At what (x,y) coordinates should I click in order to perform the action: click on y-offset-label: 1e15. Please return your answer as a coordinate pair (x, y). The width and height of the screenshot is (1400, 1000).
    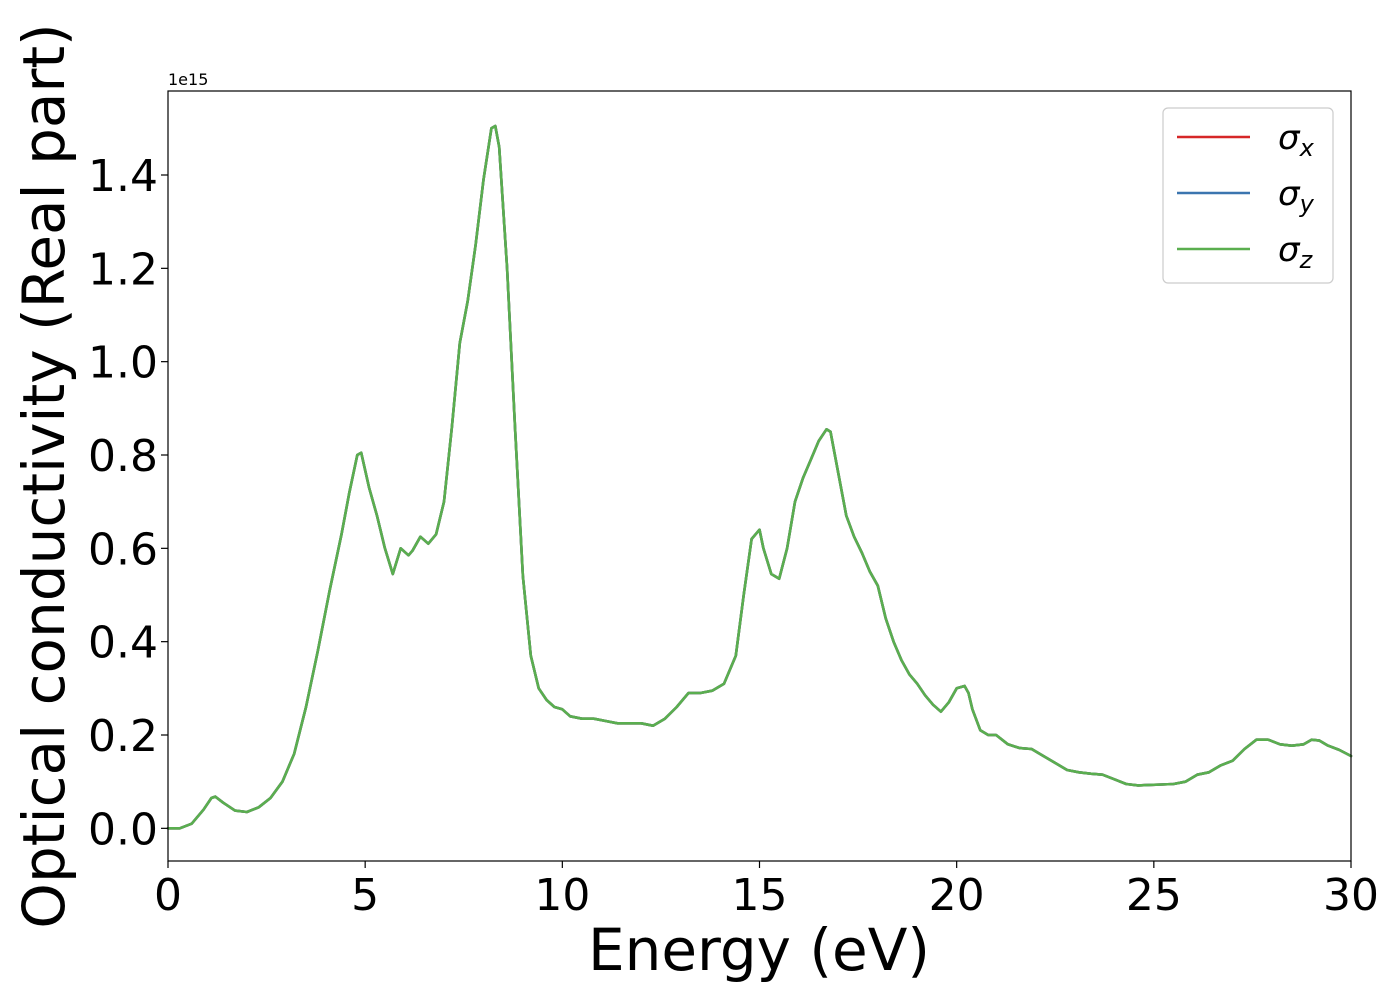
    Looking at the image, I should click on (188, 79).